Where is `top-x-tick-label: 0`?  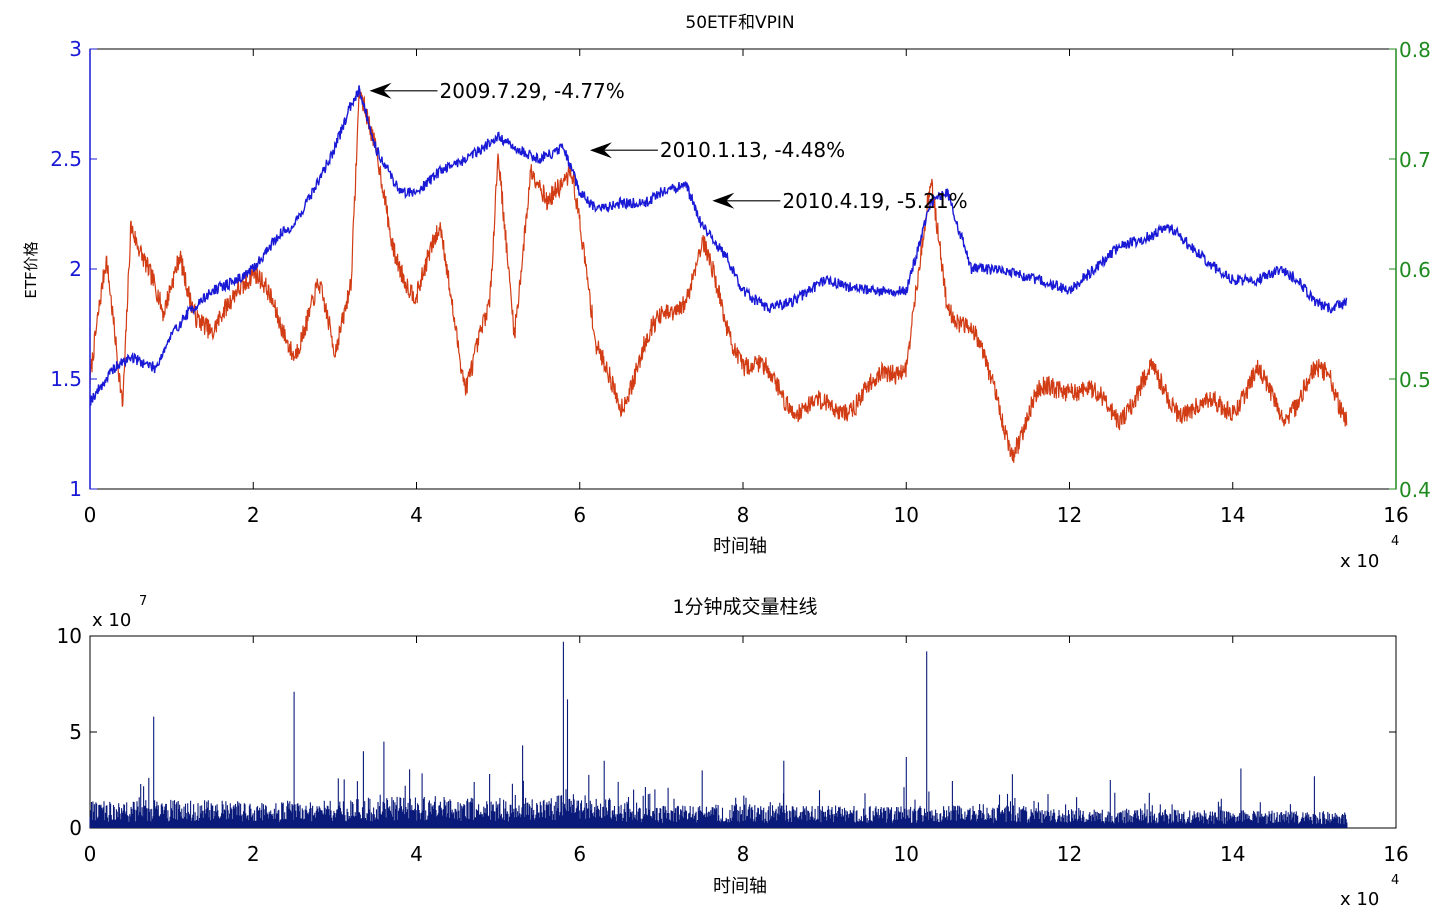
top-x-tick-label: 0 is located at coordinates (90, 515).